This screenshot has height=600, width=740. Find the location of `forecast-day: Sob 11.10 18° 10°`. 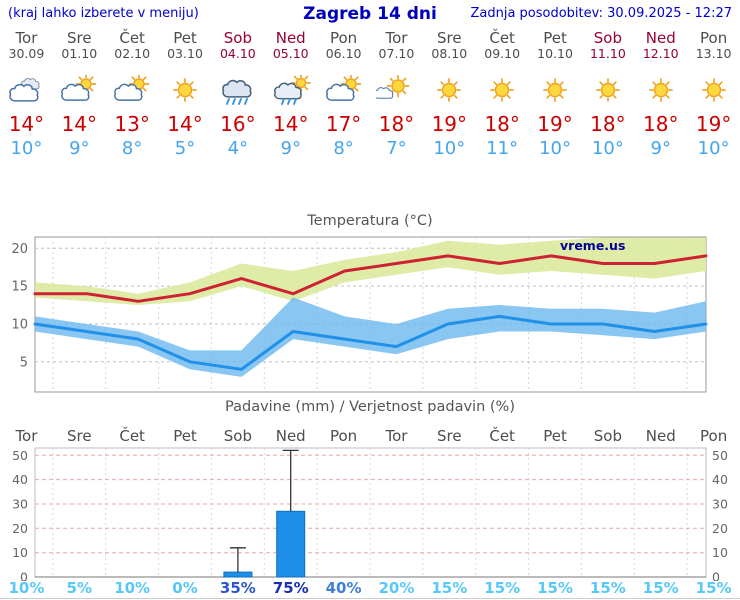

forecast-day: Sob 11.10 18° 10° is located at coordinates (607, 94).